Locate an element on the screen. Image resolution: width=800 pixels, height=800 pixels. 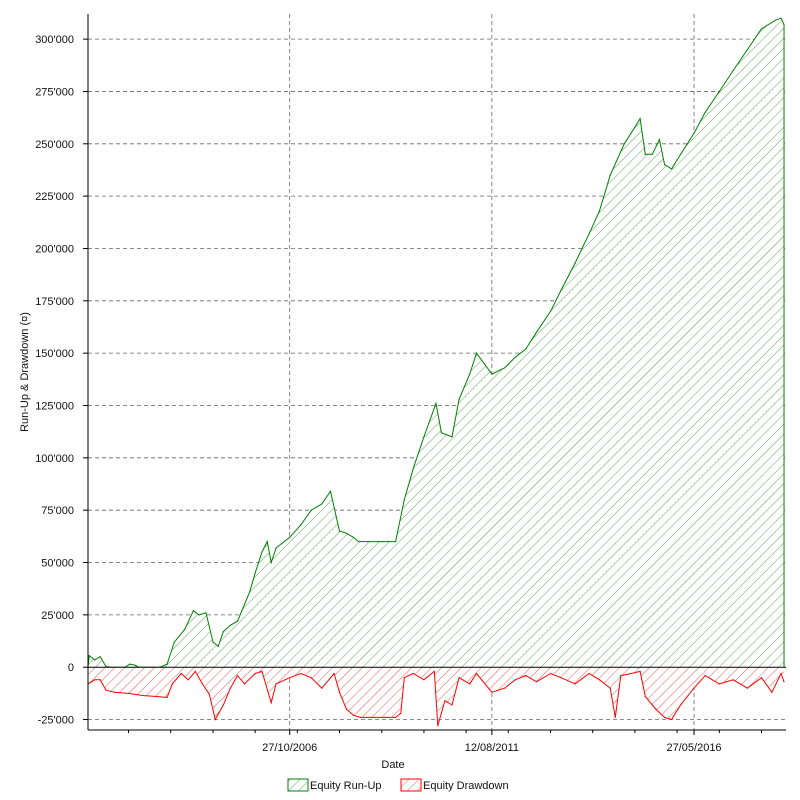
x-tick-label: 27/10/2006 is located at coordinates (289, 748).